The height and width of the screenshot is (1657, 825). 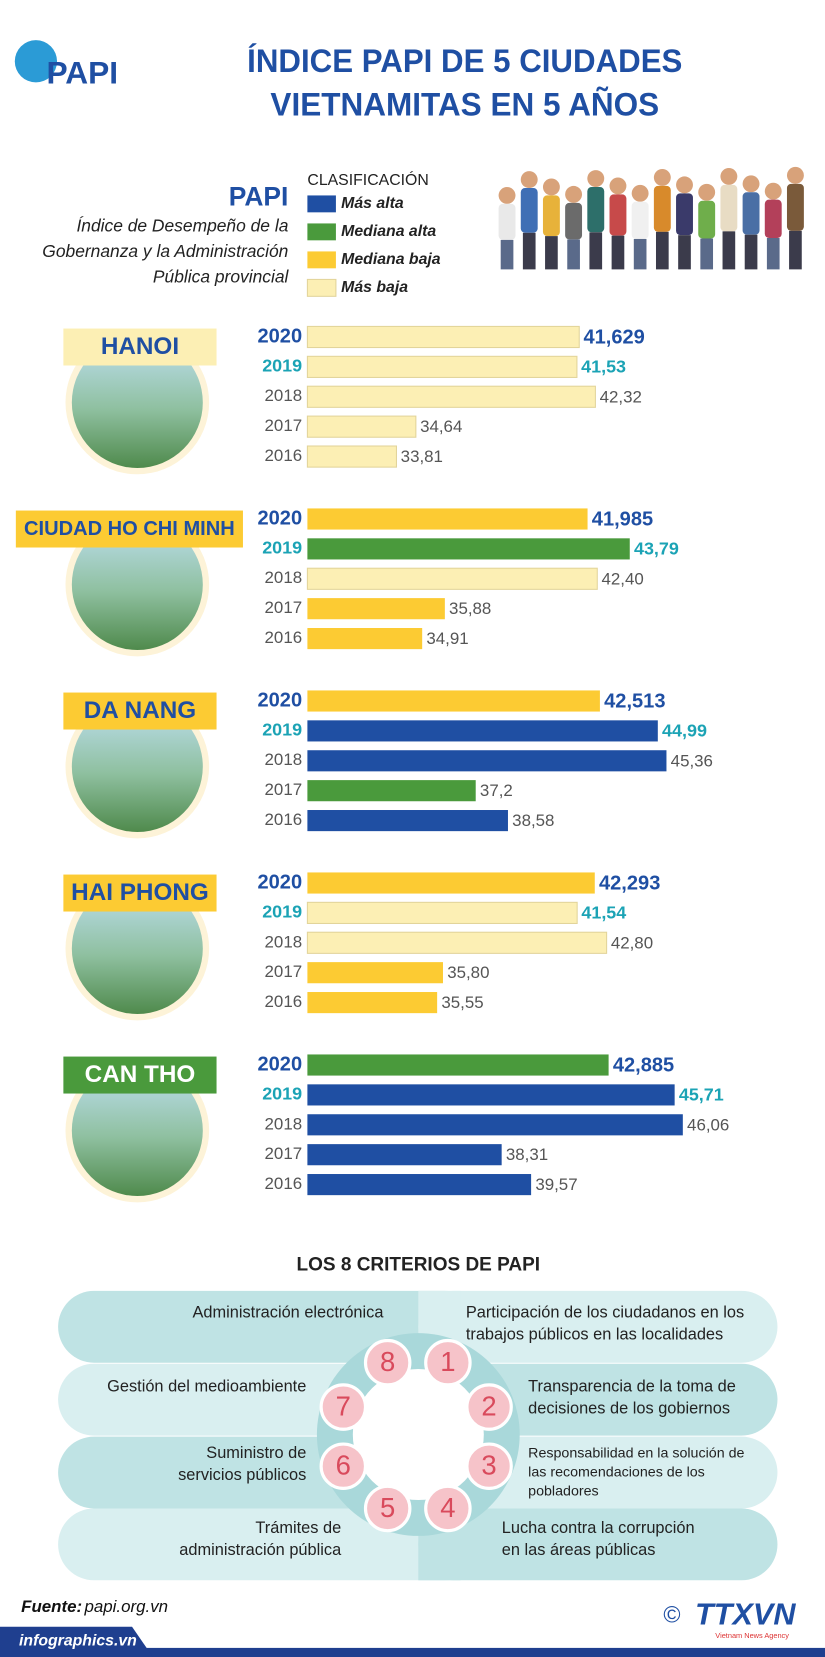 What do you see at coordinates (488, 1465) in the screenshot?
I see `criteria-number: 3` at bounding box center [488, 1465].